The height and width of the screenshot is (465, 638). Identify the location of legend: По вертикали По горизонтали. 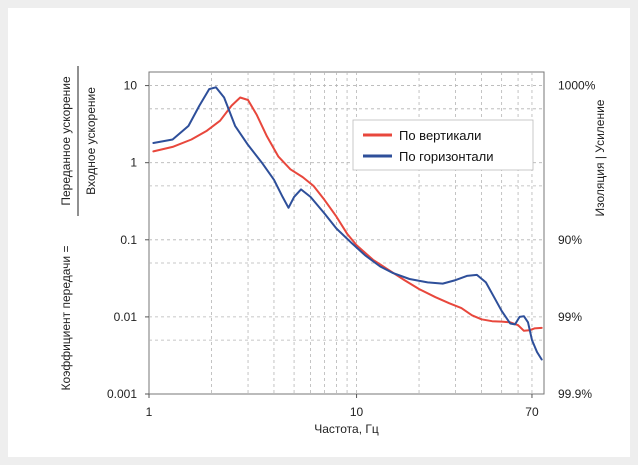
(443, 145).